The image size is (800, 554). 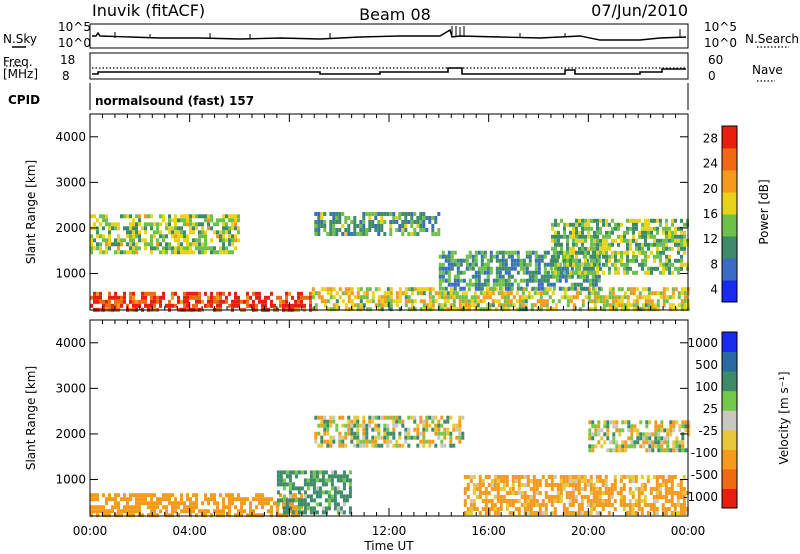 I want to click on colorbar-tick-label: -500, so click(x=704, y=475).